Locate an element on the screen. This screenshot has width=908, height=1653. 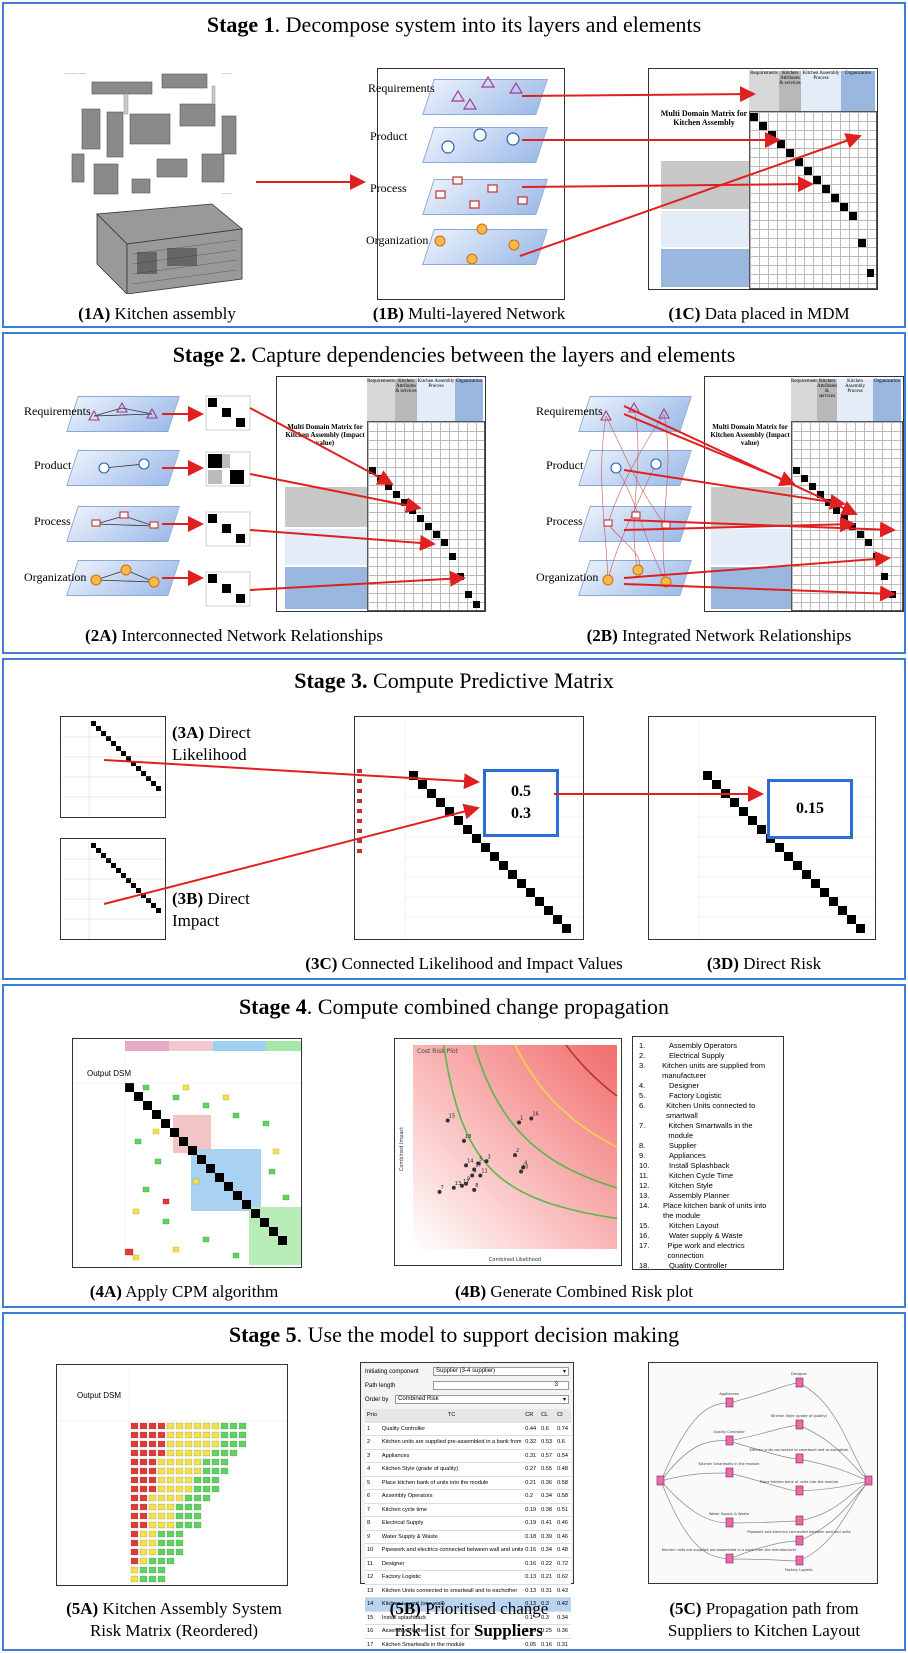
table-cell: 0.34 is located at coordinates (547, 1496).